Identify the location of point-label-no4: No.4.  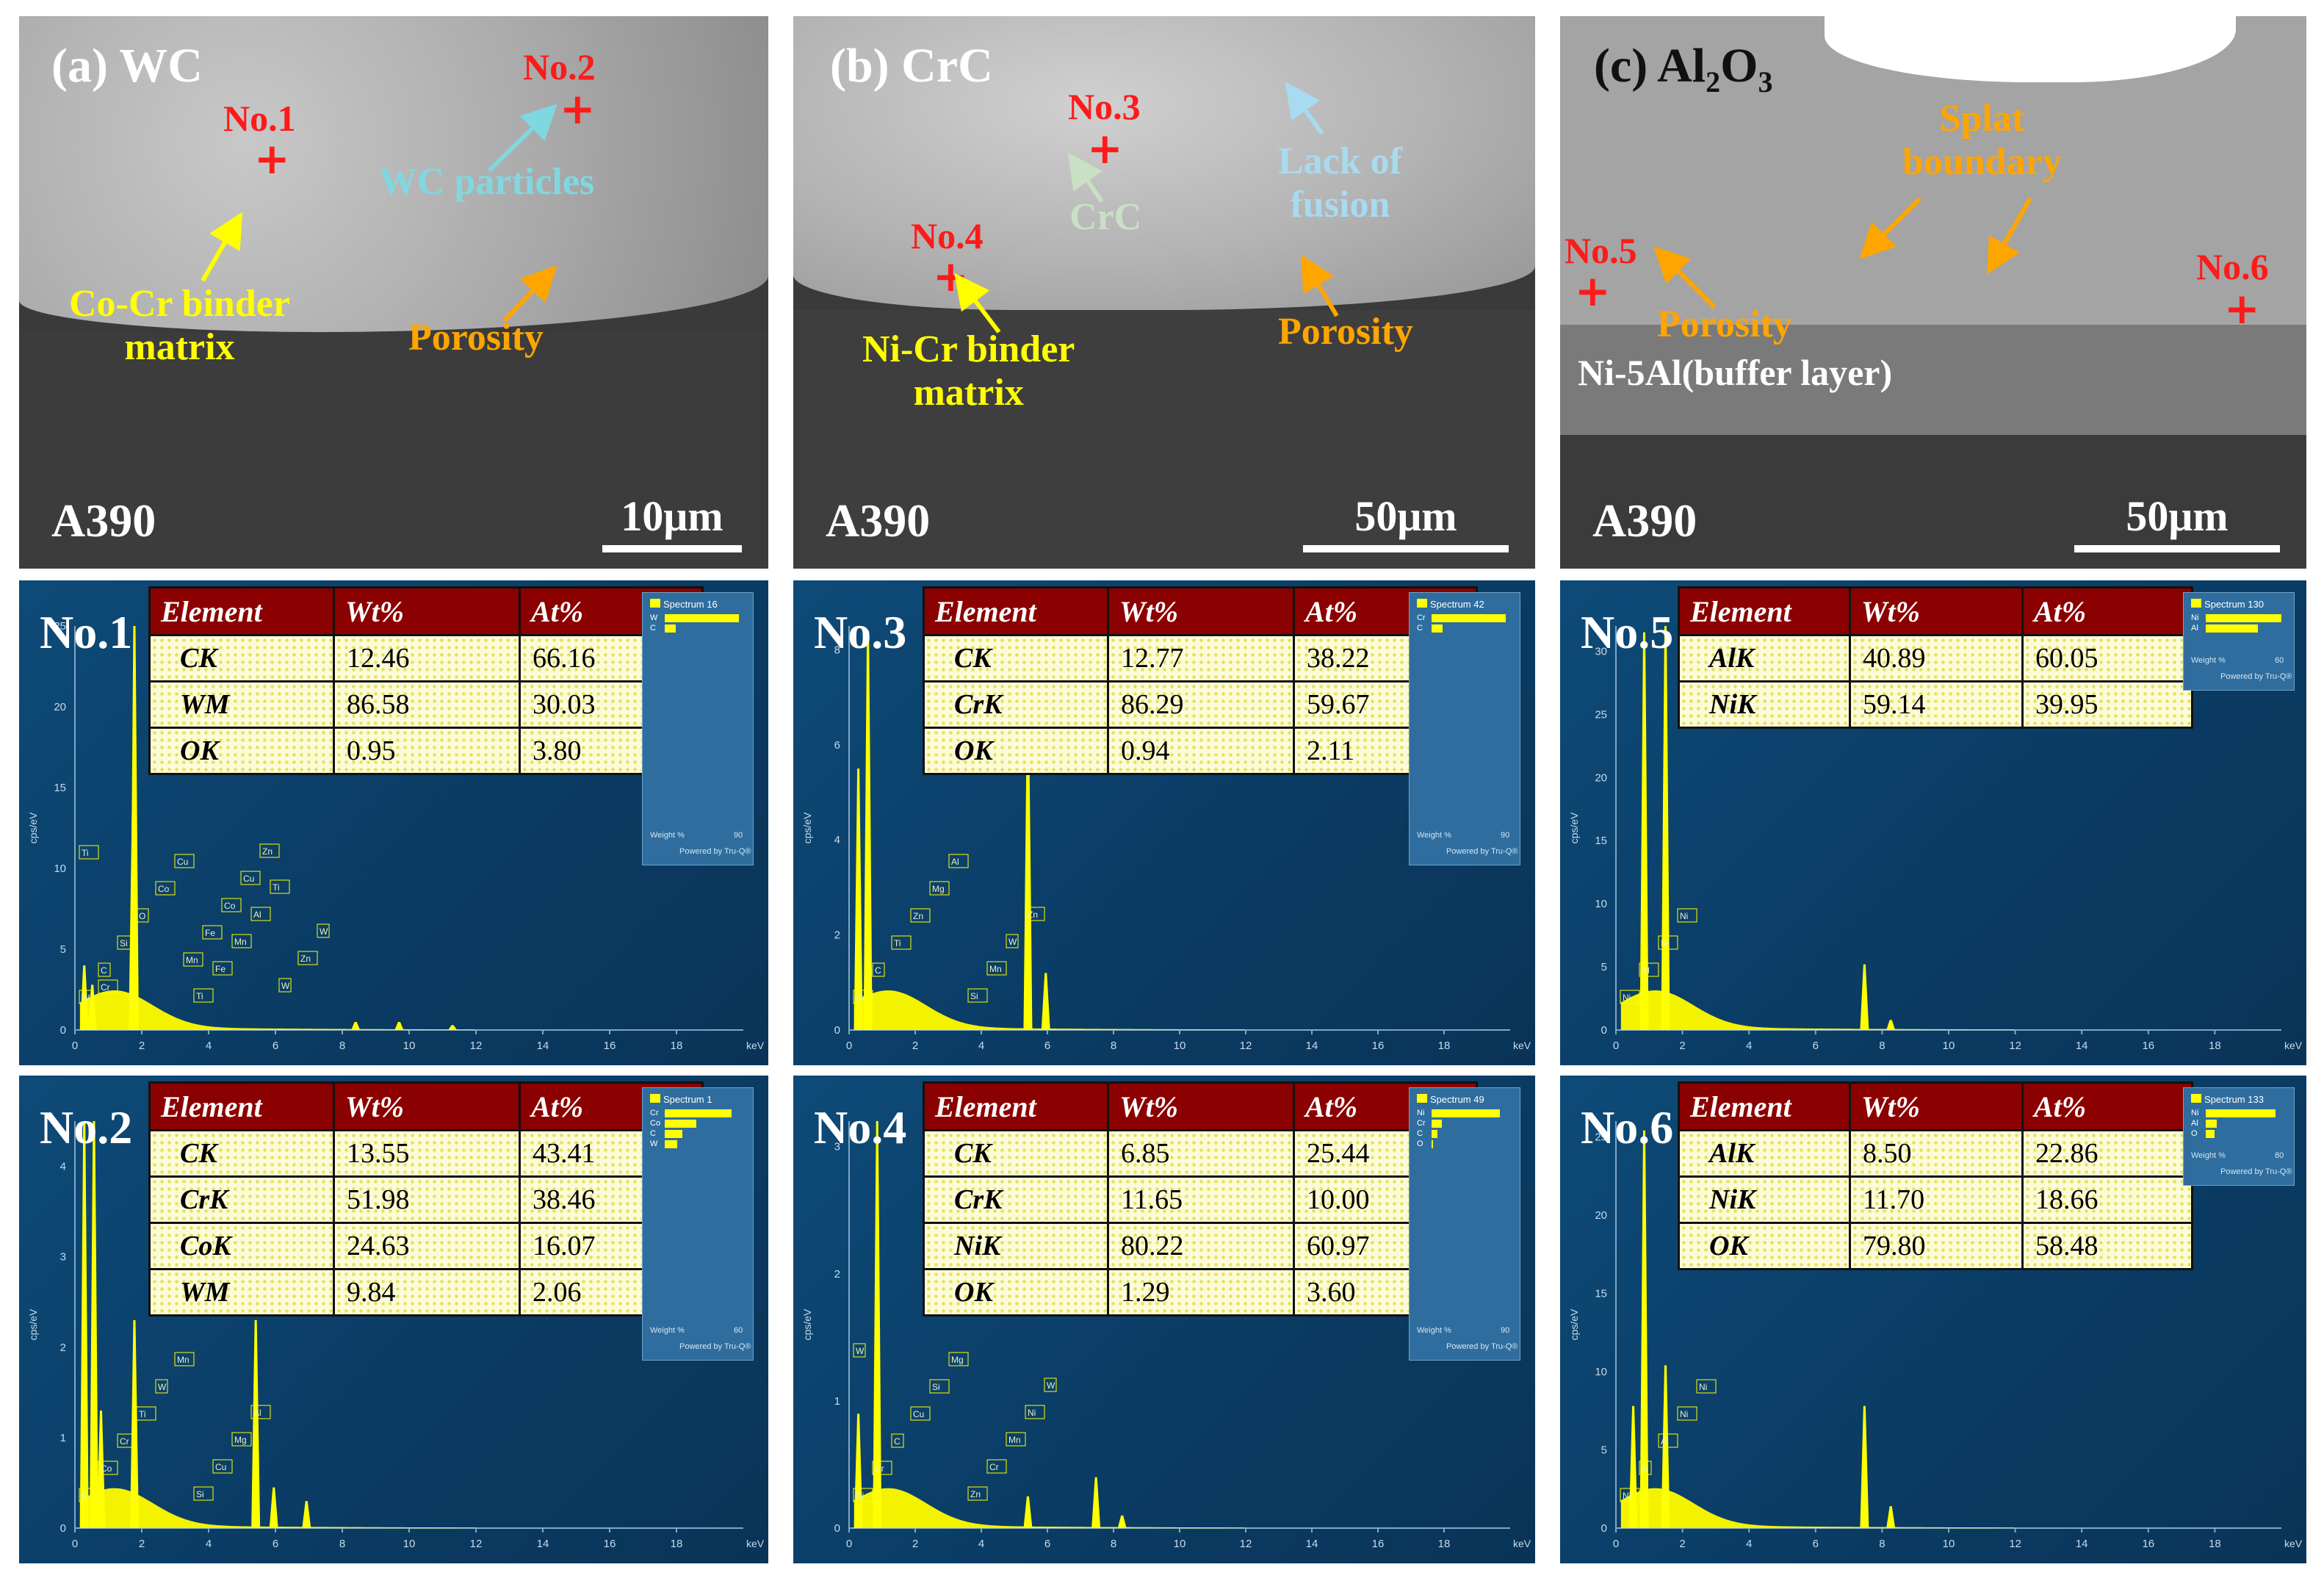
(947, 235).